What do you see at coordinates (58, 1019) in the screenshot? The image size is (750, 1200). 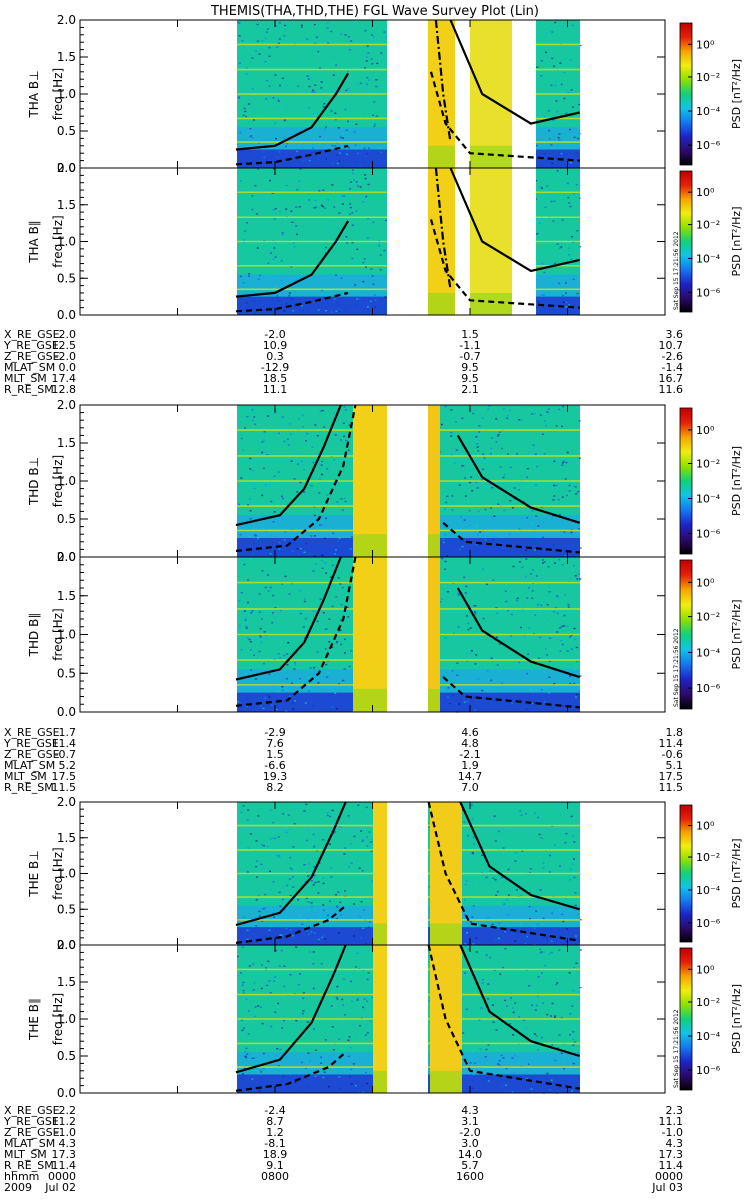 I see `y-axis-label: freq [Hz]` at bounding box center [58, 1019].